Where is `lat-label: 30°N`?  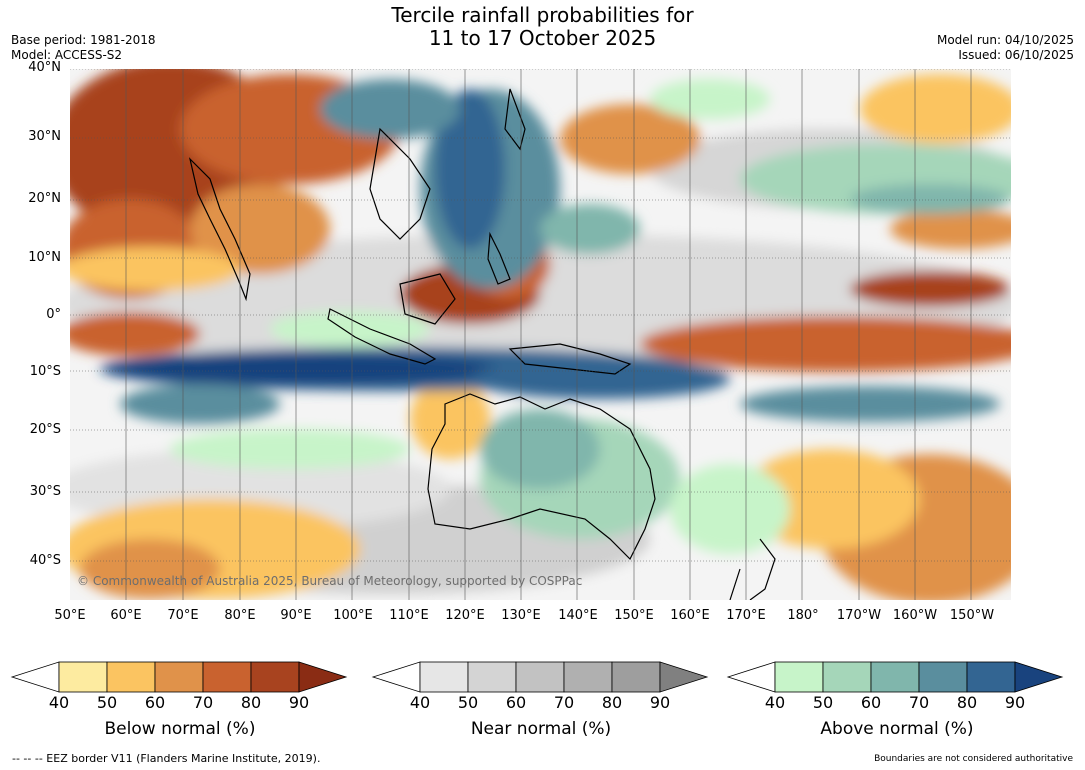 lat-label: 30°N is located at coordinates (44, 136).